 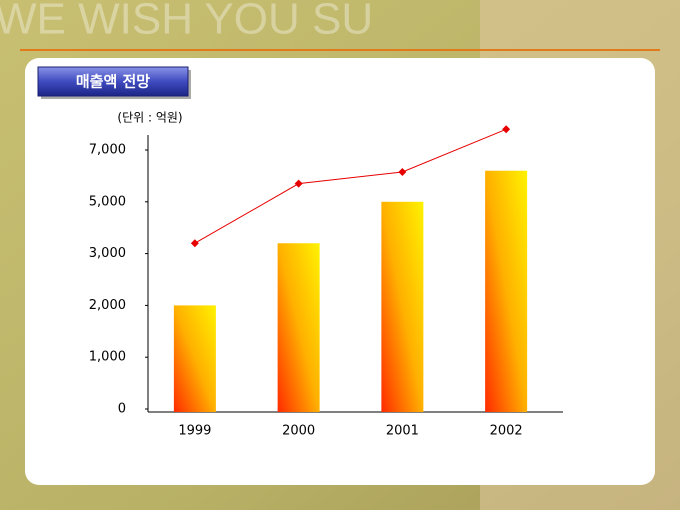 I want to click on title-box, so click(x=113, y=81).